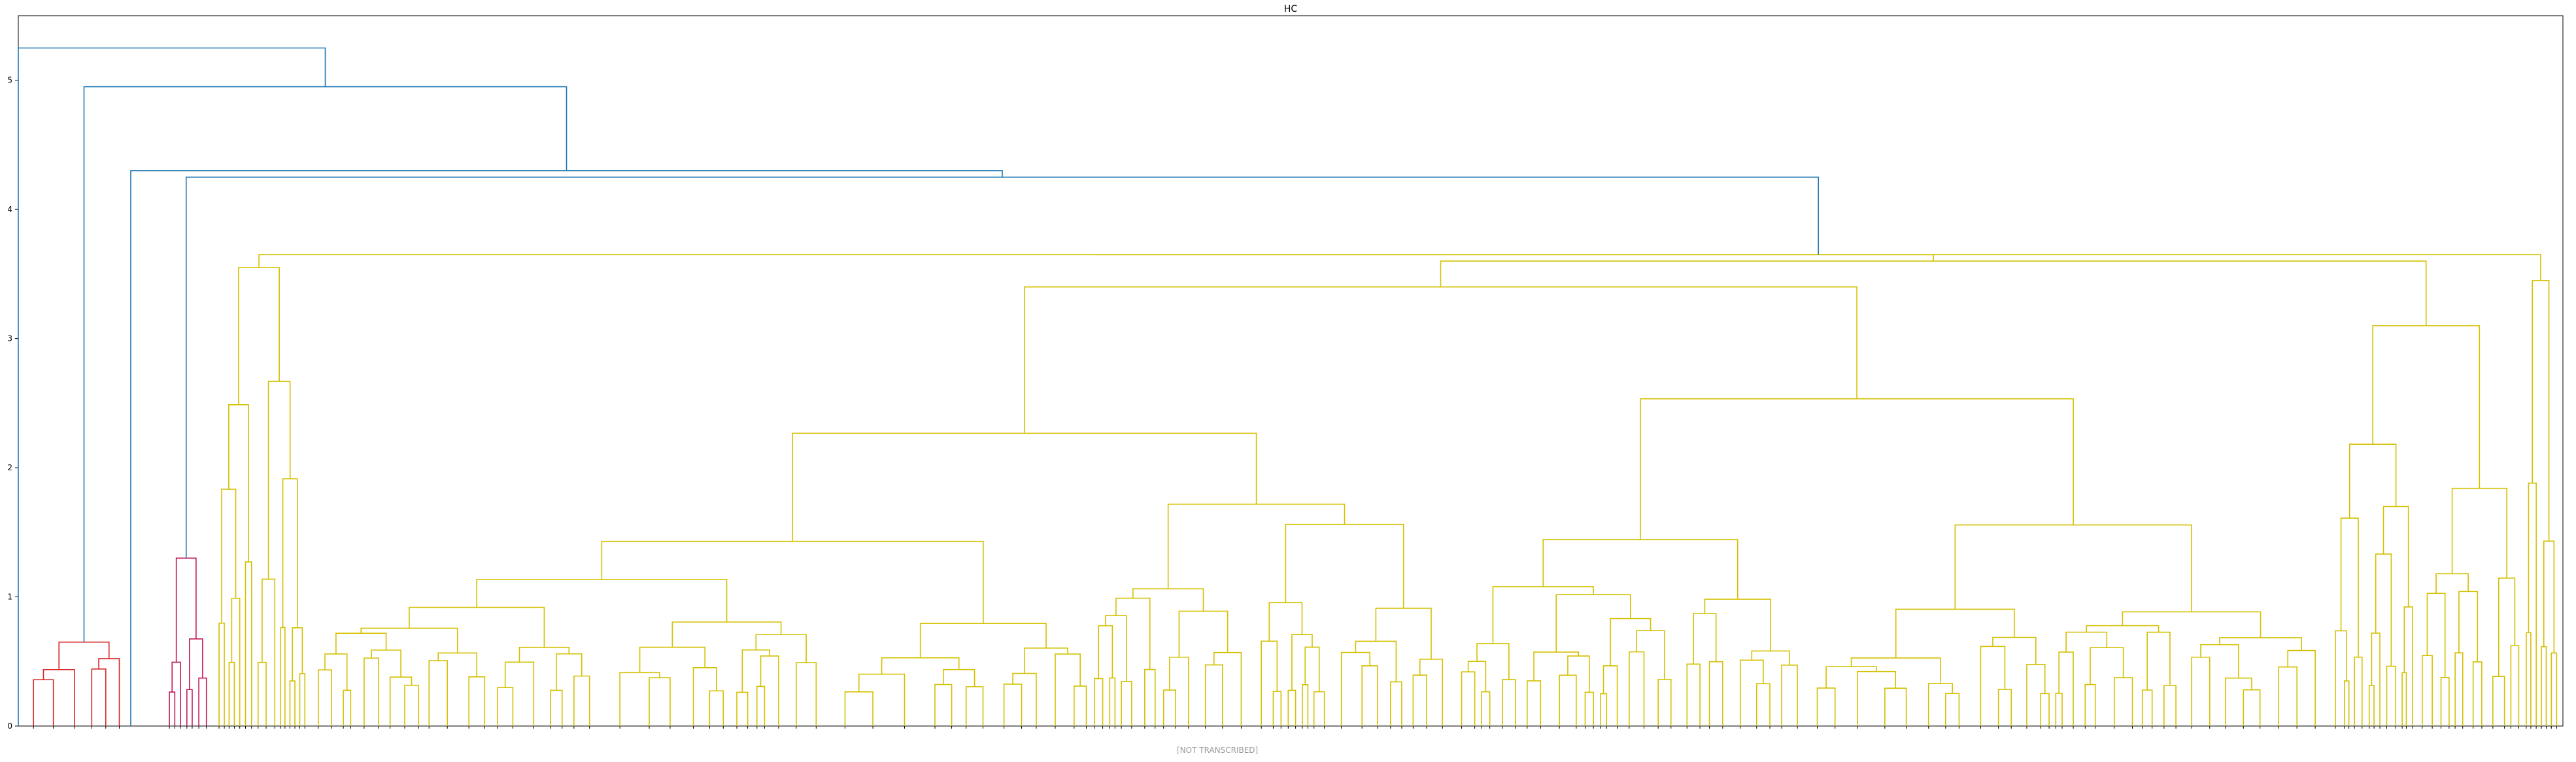 The width and height of the screenshot is (2576, 762). Describe the element at coordinates (9, 338) in the screenshot. I see `y-tick-label: 3` at that location.